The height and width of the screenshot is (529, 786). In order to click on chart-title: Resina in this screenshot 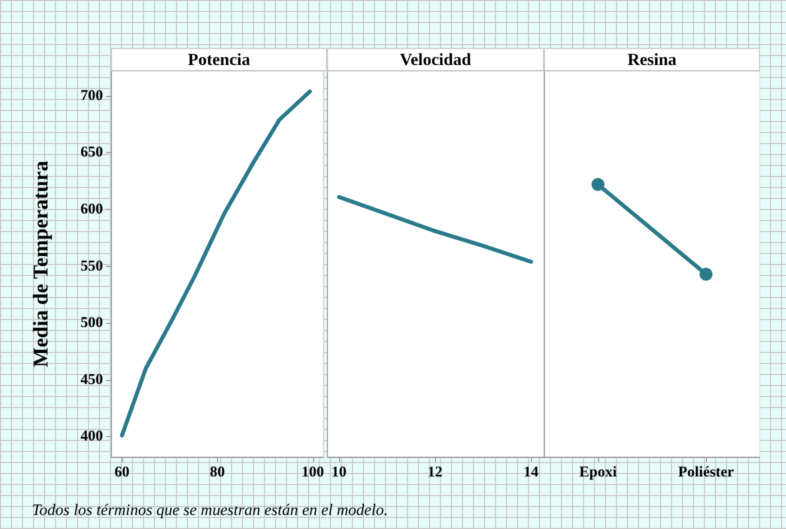, I will do `click(652, 59)`.